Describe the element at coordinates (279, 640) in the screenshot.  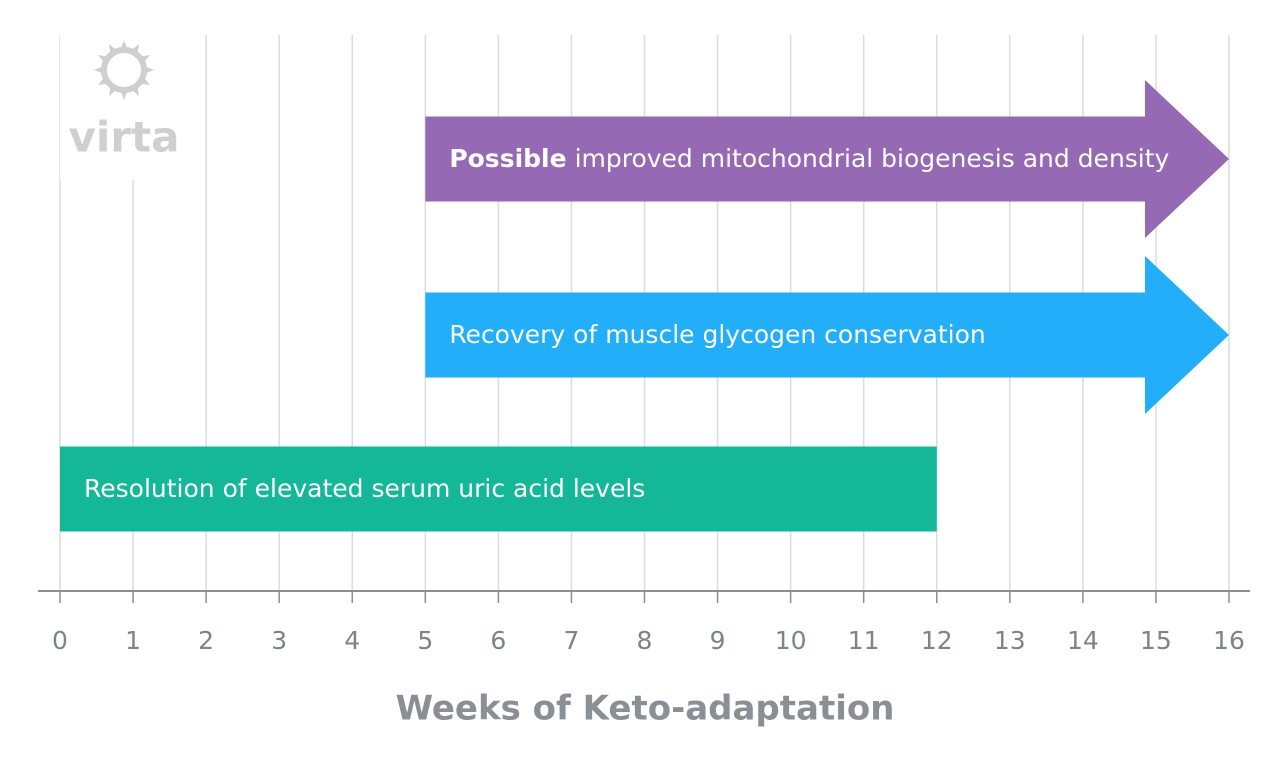
I see `x-tick-label: 3` at that location.